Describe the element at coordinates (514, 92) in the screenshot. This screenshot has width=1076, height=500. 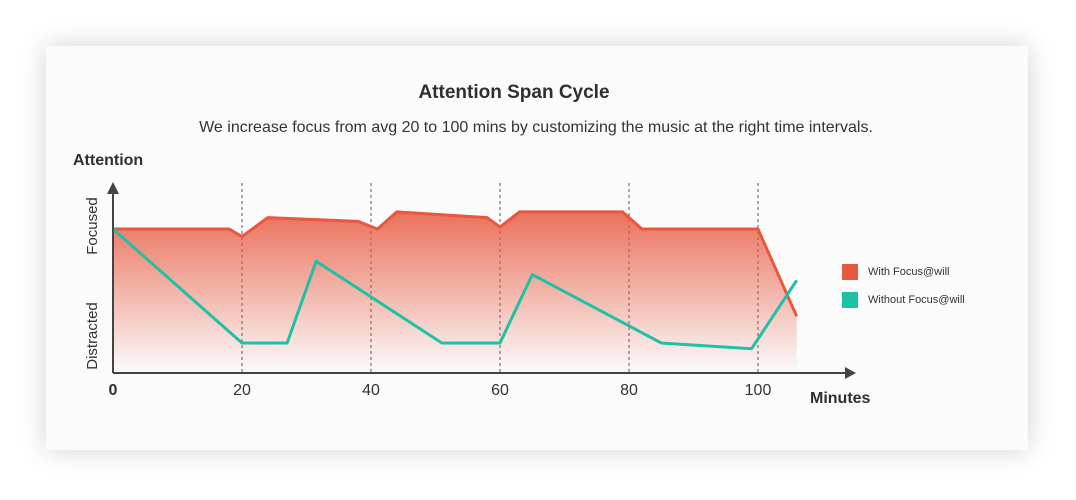
I see `chart-title: Attention Span Cycle` at that location.